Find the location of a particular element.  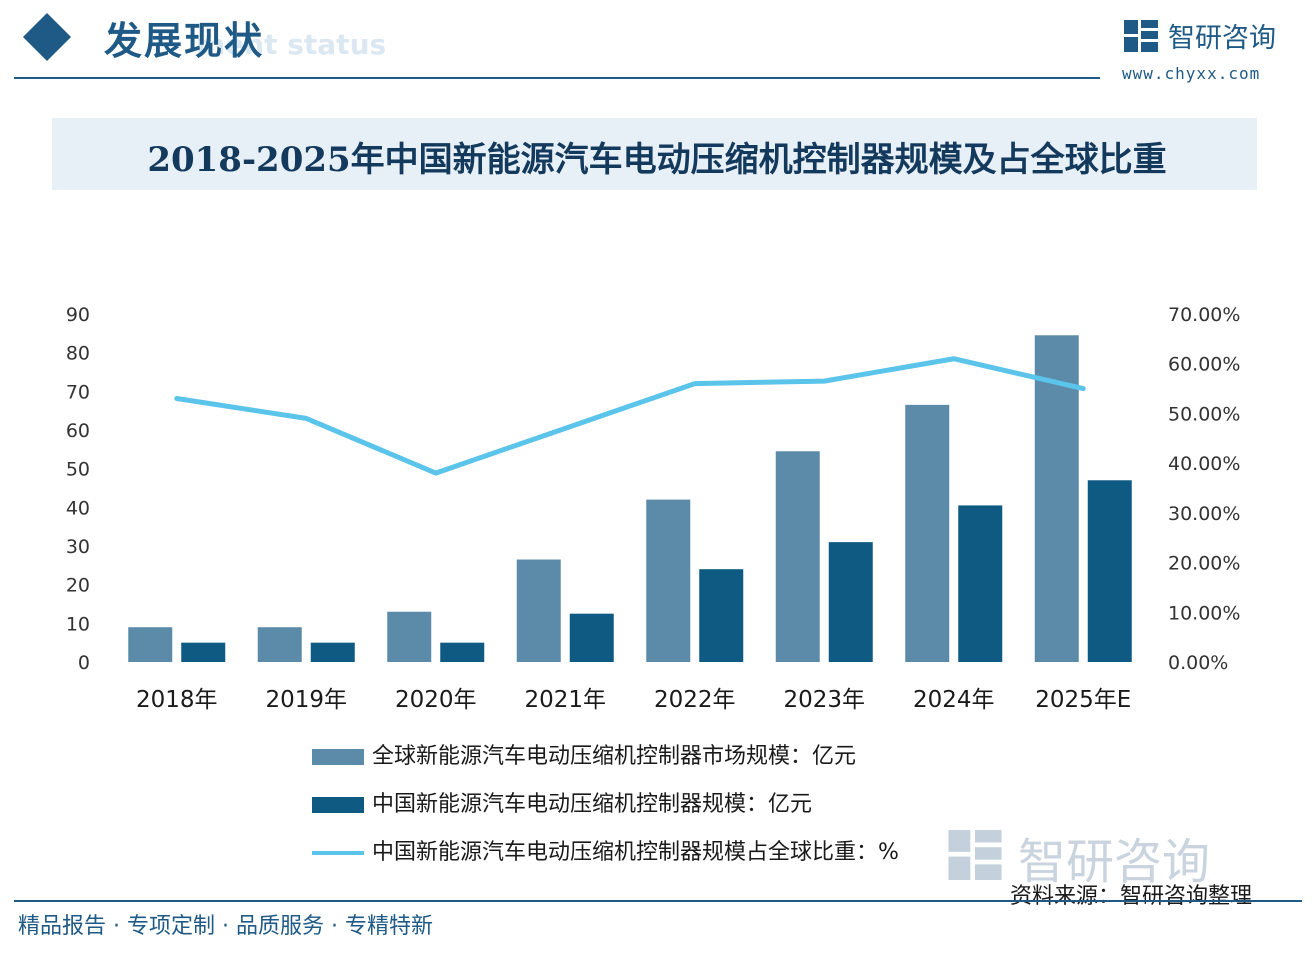

left-tick-label: 30 is located at coordinates (78, 547).